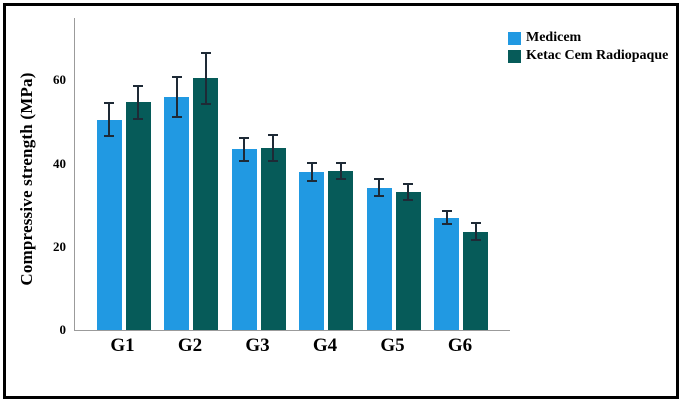  Describe the element at coordinates (257, 345) in the screenshot. I see `x-tick-label-g3: G3` at that location.